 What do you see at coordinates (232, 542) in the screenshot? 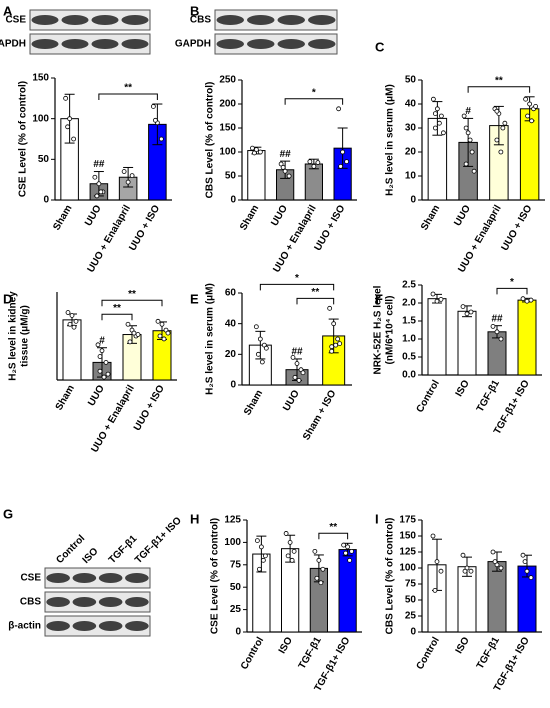
I see `y-tick-label: 100` at bounding box center [232, 542].